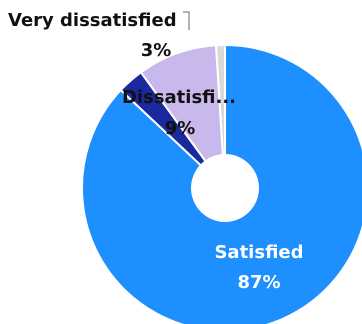  Describe the element at coordinates (258, 252) in the screenshot. I see `label-satisfied-name: Satisfied` at that location.